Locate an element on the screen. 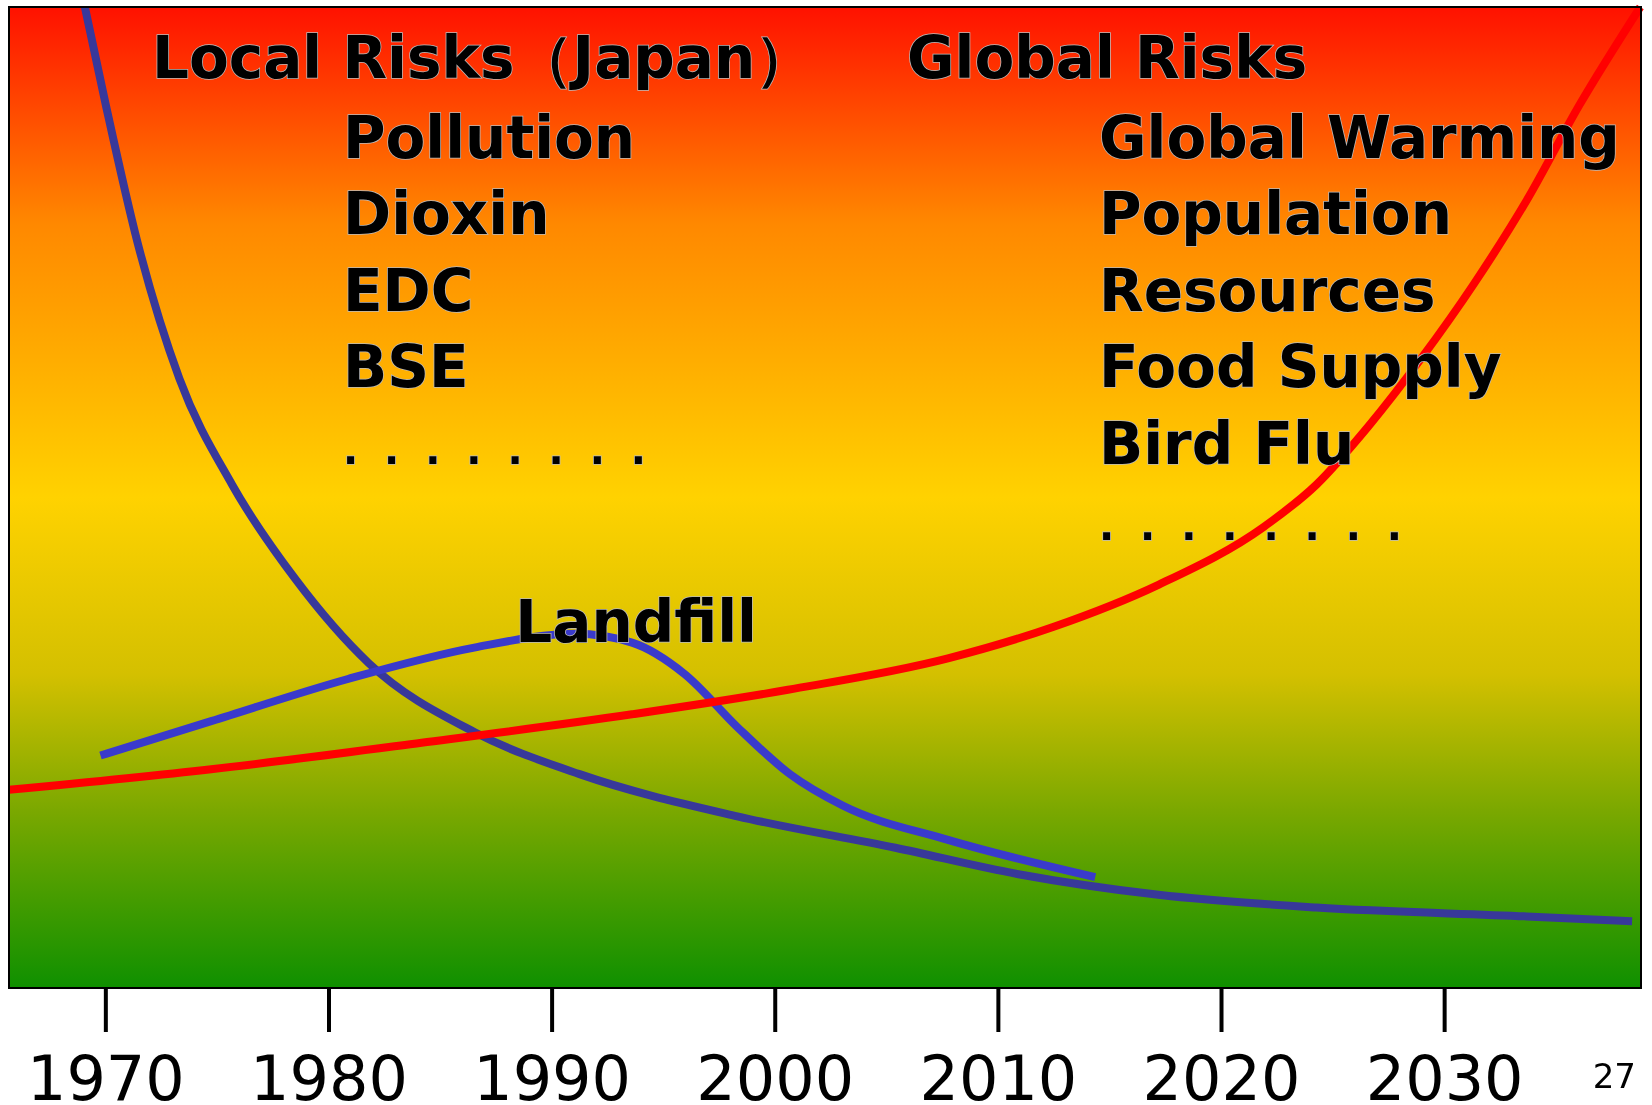 Image resolution: width=1652 pixels, height=1105 pixels. text: 27 is located at coordinates (1614, 1076).